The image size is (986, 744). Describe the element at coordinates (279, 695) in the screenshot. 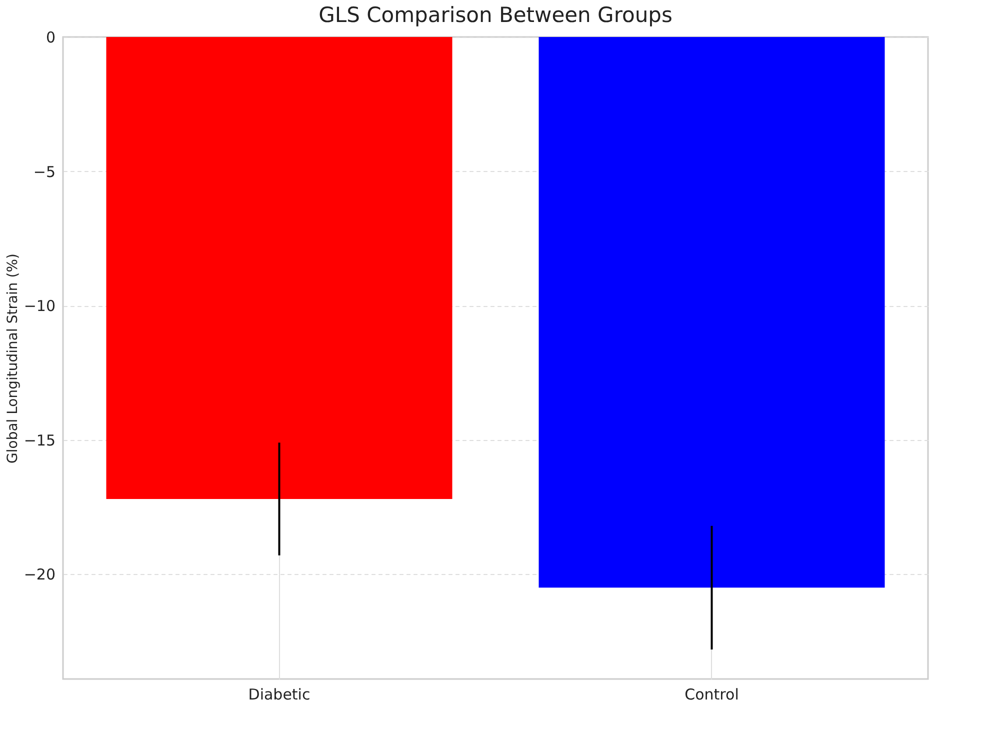

I see `x-tick-label: Diabetic` at that location.